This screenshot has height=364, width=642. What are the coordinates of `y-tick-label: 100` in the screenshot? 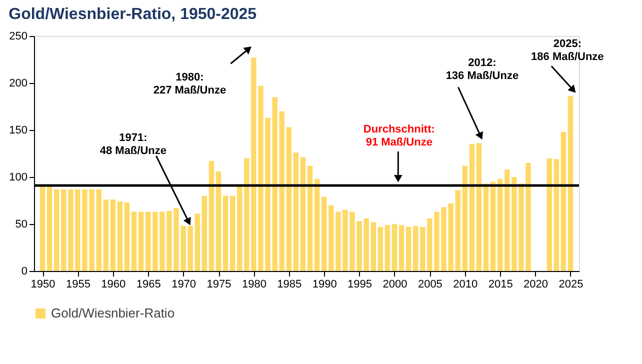 It's located at (18, 178).